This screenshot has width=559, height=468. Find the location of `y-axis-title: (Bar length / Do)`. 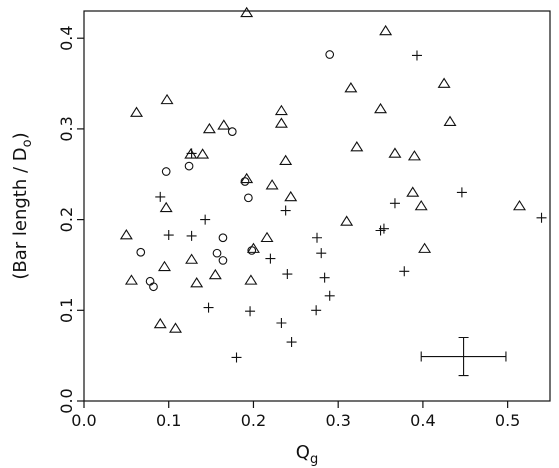

y-axis-title: (Bar length / Do) is located at coordinates (22, 205).